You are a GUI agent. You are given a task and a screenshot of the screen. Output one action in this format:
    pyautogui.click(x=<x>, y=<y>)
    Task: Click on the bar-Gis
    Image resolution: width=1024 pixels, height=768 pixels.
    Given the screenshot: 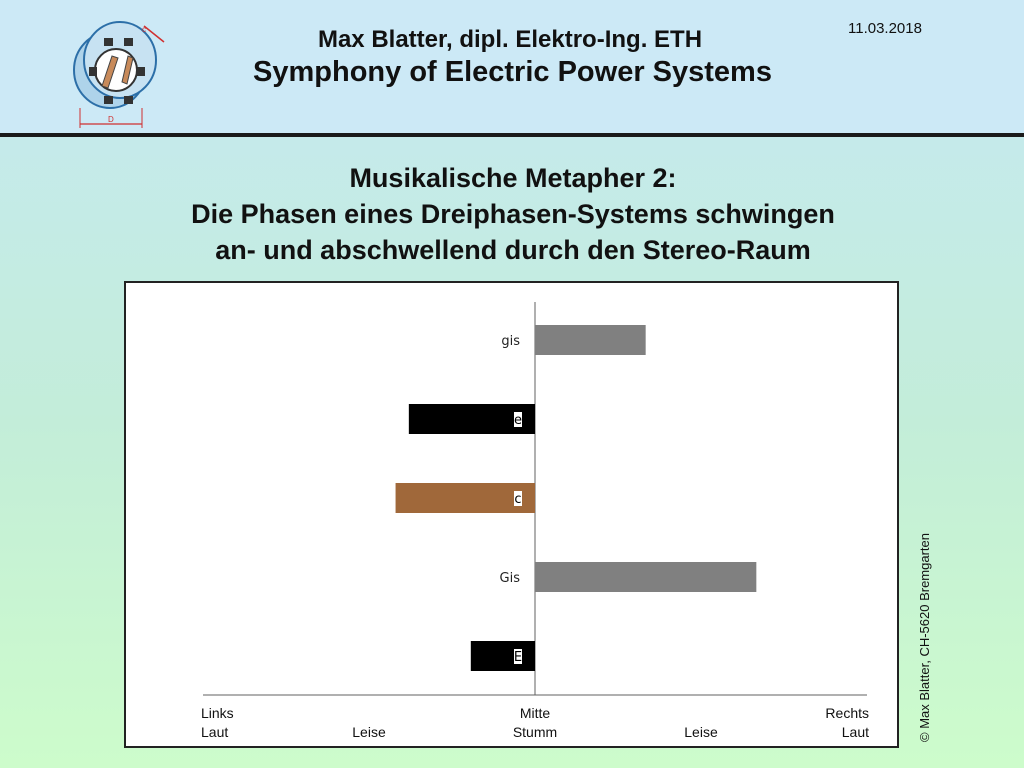 What is the action you would take?
    pyautogui.click(x=646, y=577)
    